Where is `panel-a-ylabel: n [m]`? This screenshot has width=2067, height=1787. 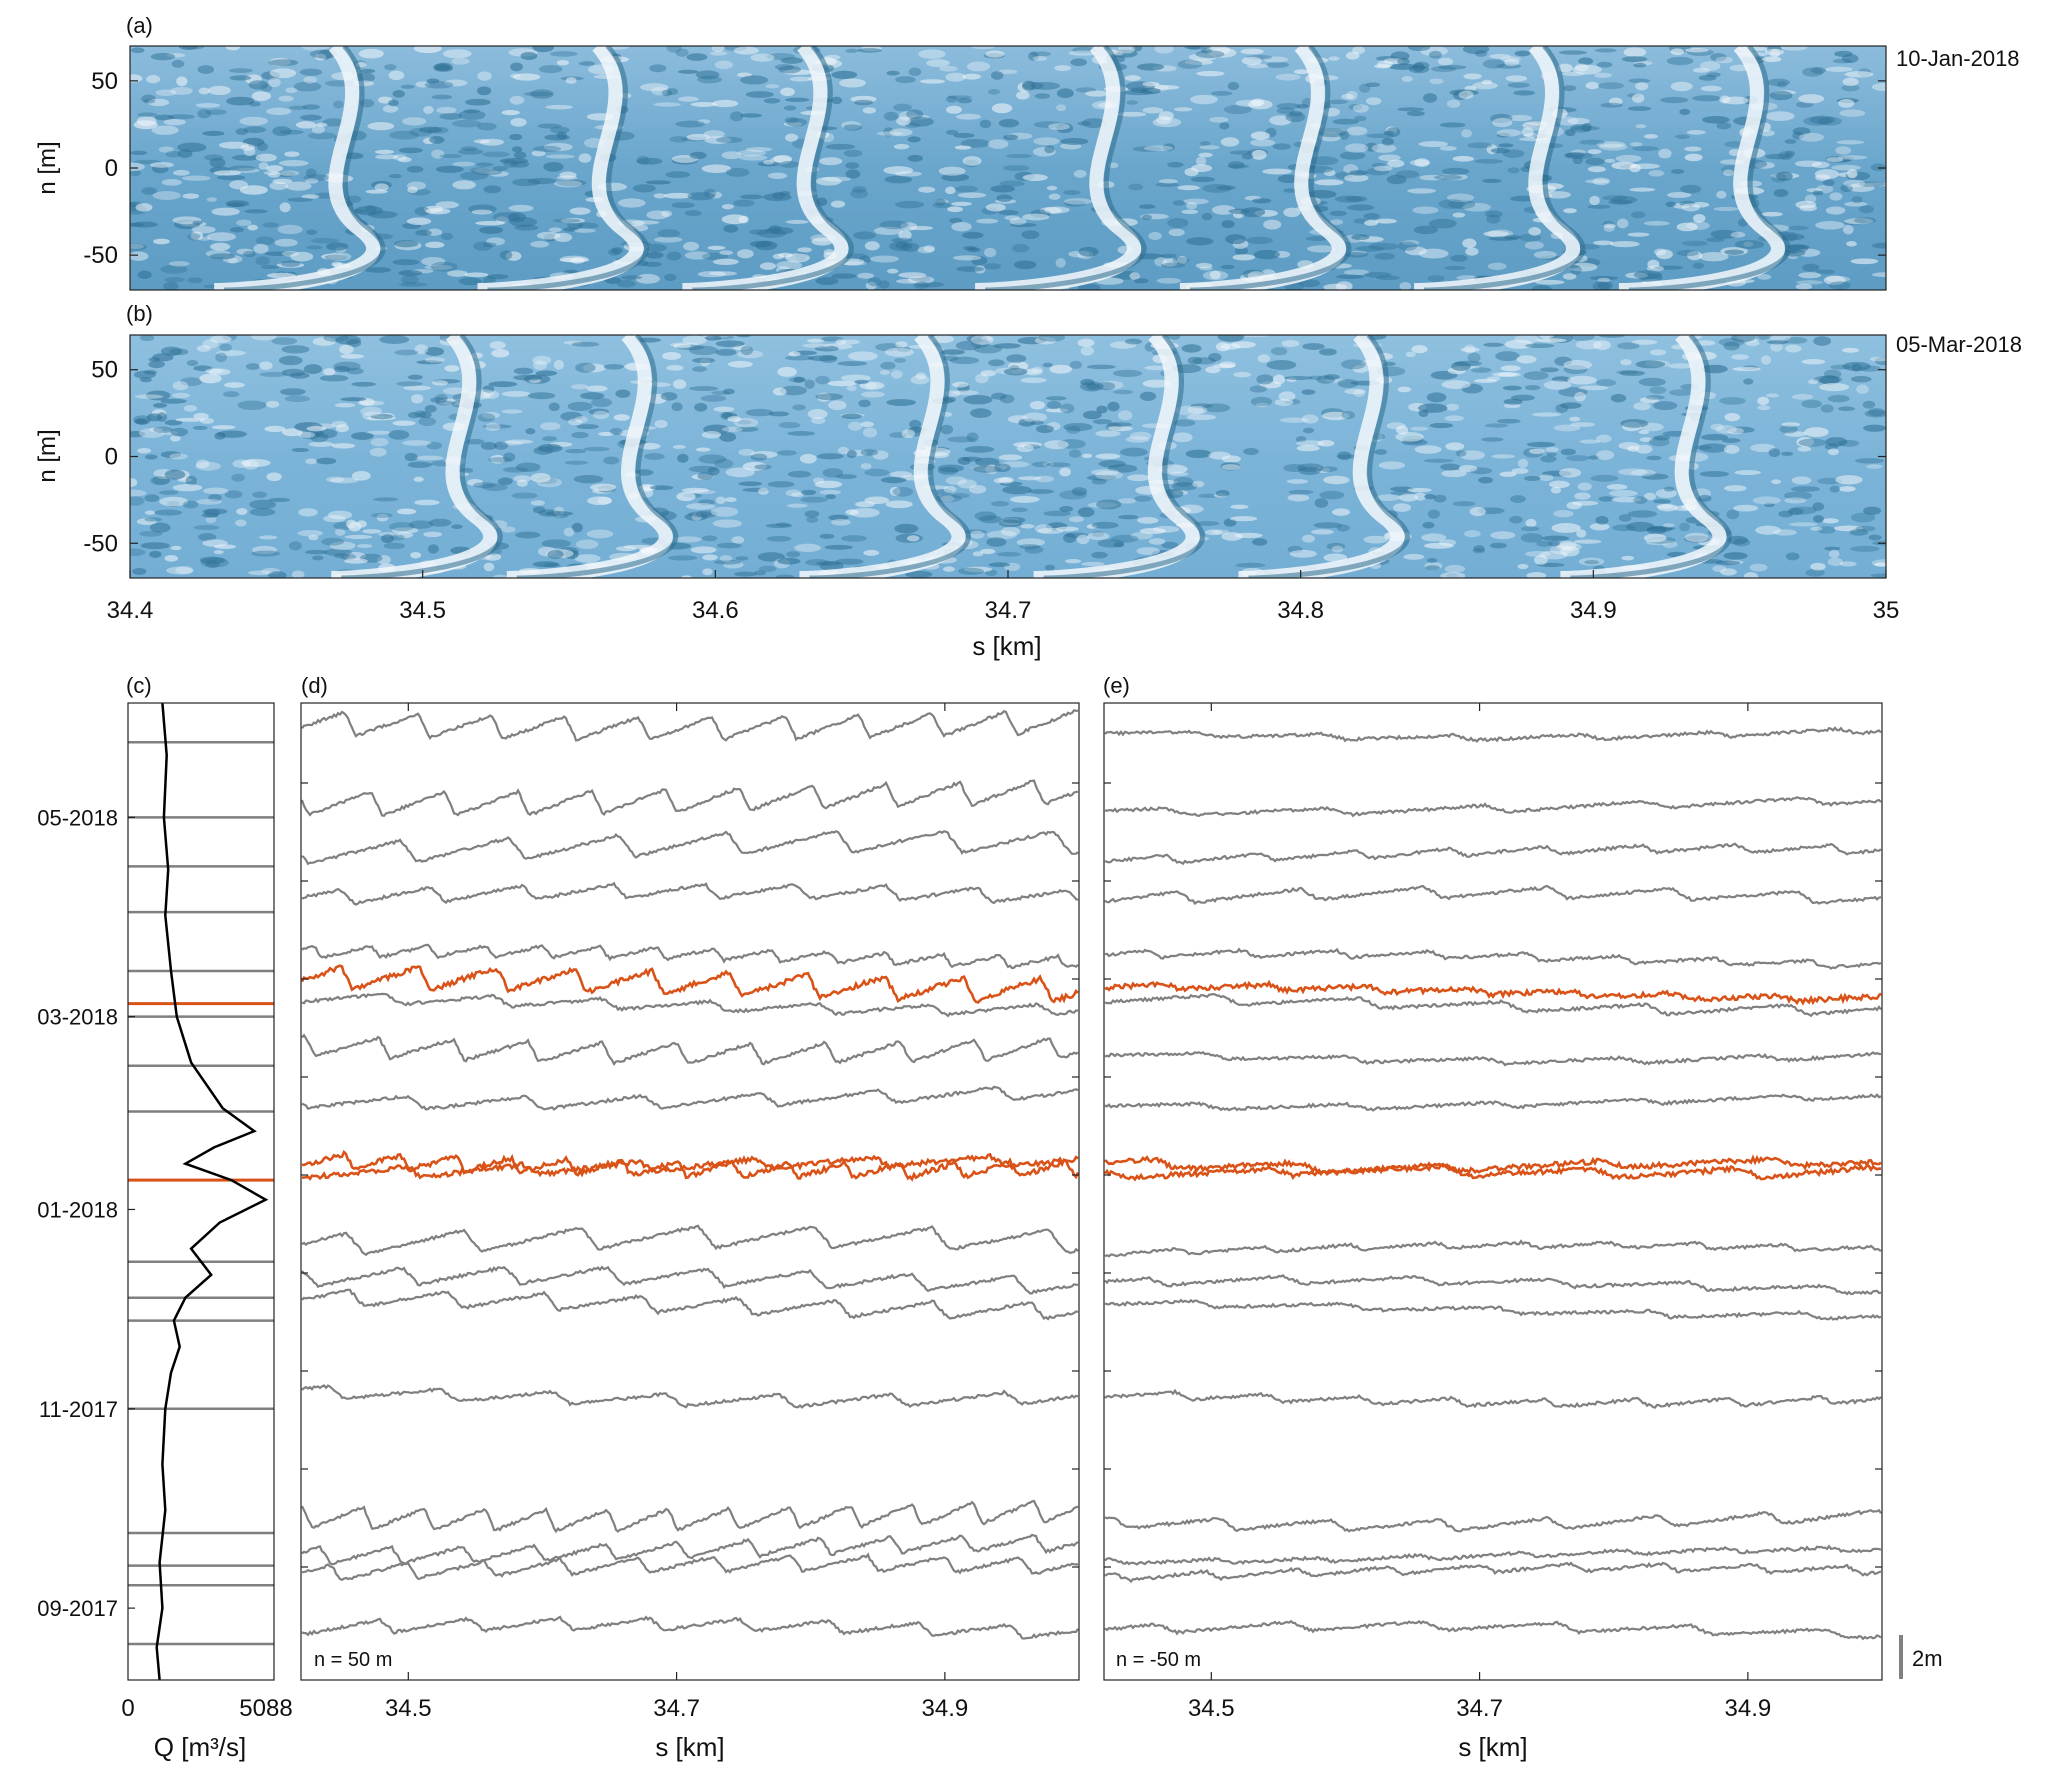
panel-a-ylabel: n [m] is located at coordinates (47, 167).